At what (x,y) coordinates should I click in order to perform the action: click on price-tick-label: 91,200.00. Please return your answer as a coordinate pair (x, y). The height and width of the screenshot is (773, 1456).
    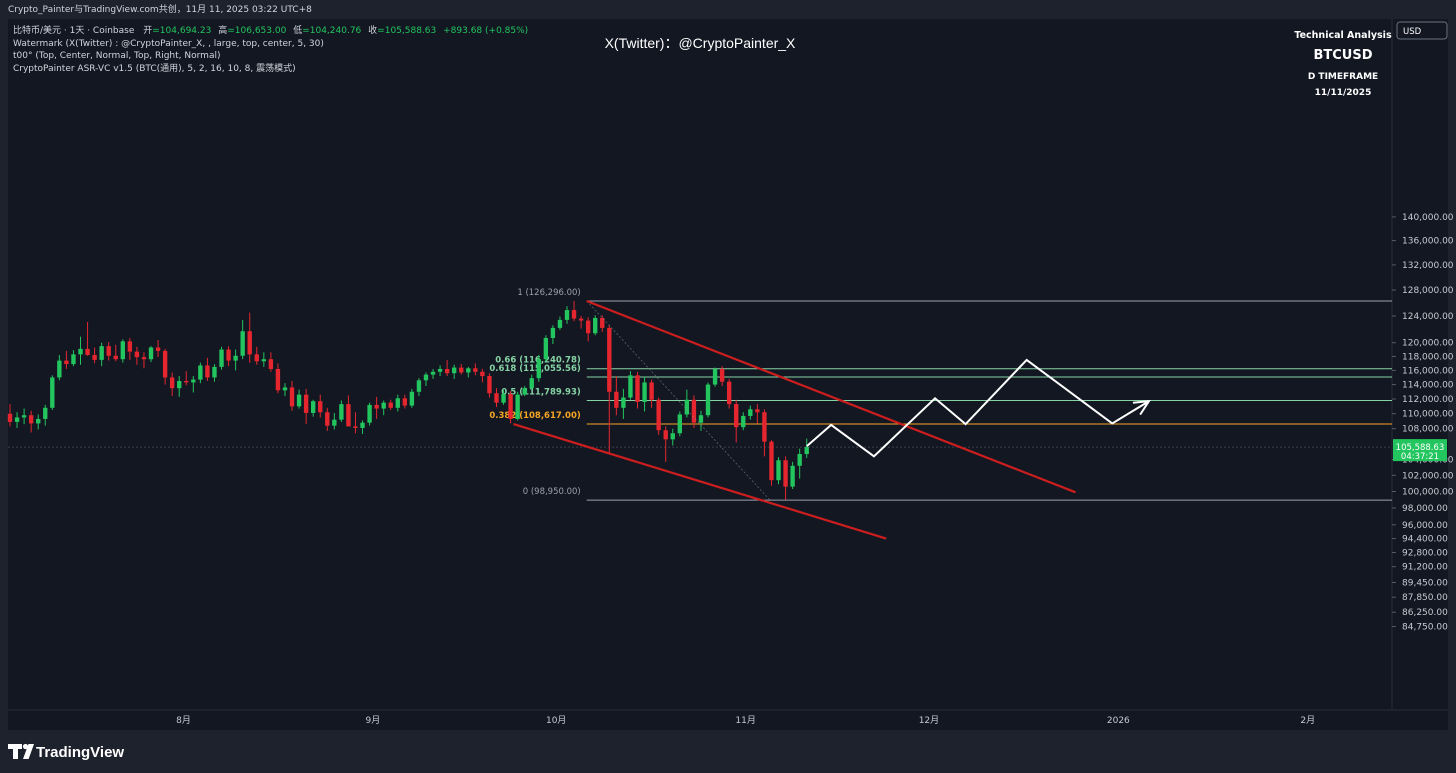
    Looking at the image, I should click on (1425, 568).